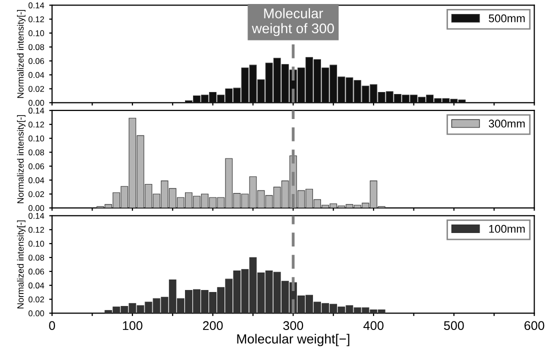 Image resolution: width=548 pixels, height=348 pixels. Describe the element at coordinates (293, 325) in the screenshot. I see `x-tick-label: 300` at that location.